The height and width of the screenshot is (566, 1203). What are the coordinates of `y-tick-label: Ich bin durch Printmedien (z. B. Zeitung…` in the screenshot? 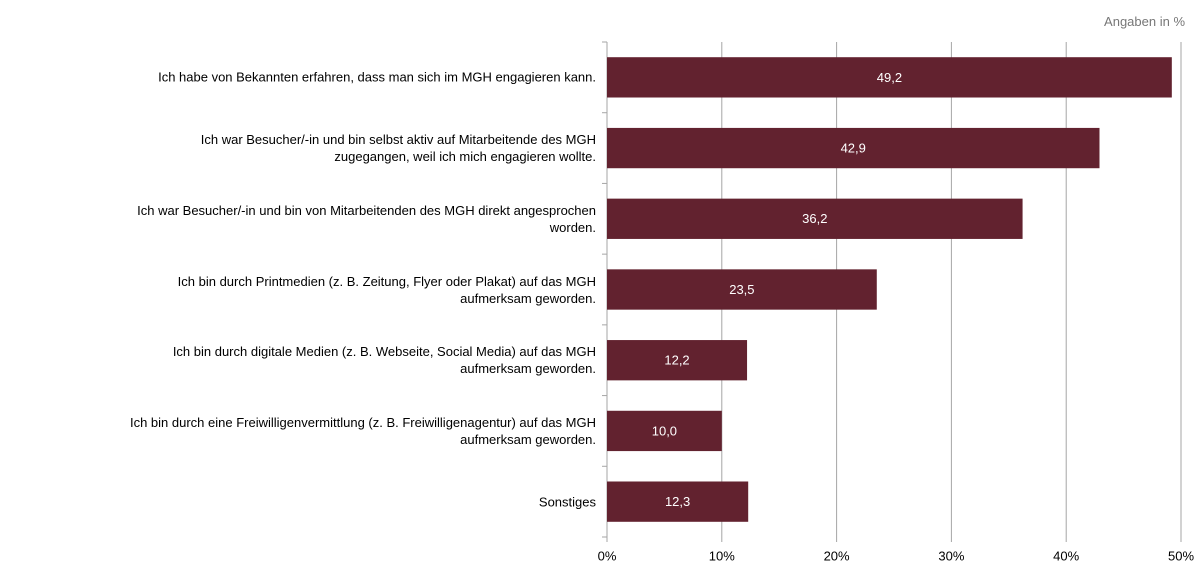 It's located at (386, 289).